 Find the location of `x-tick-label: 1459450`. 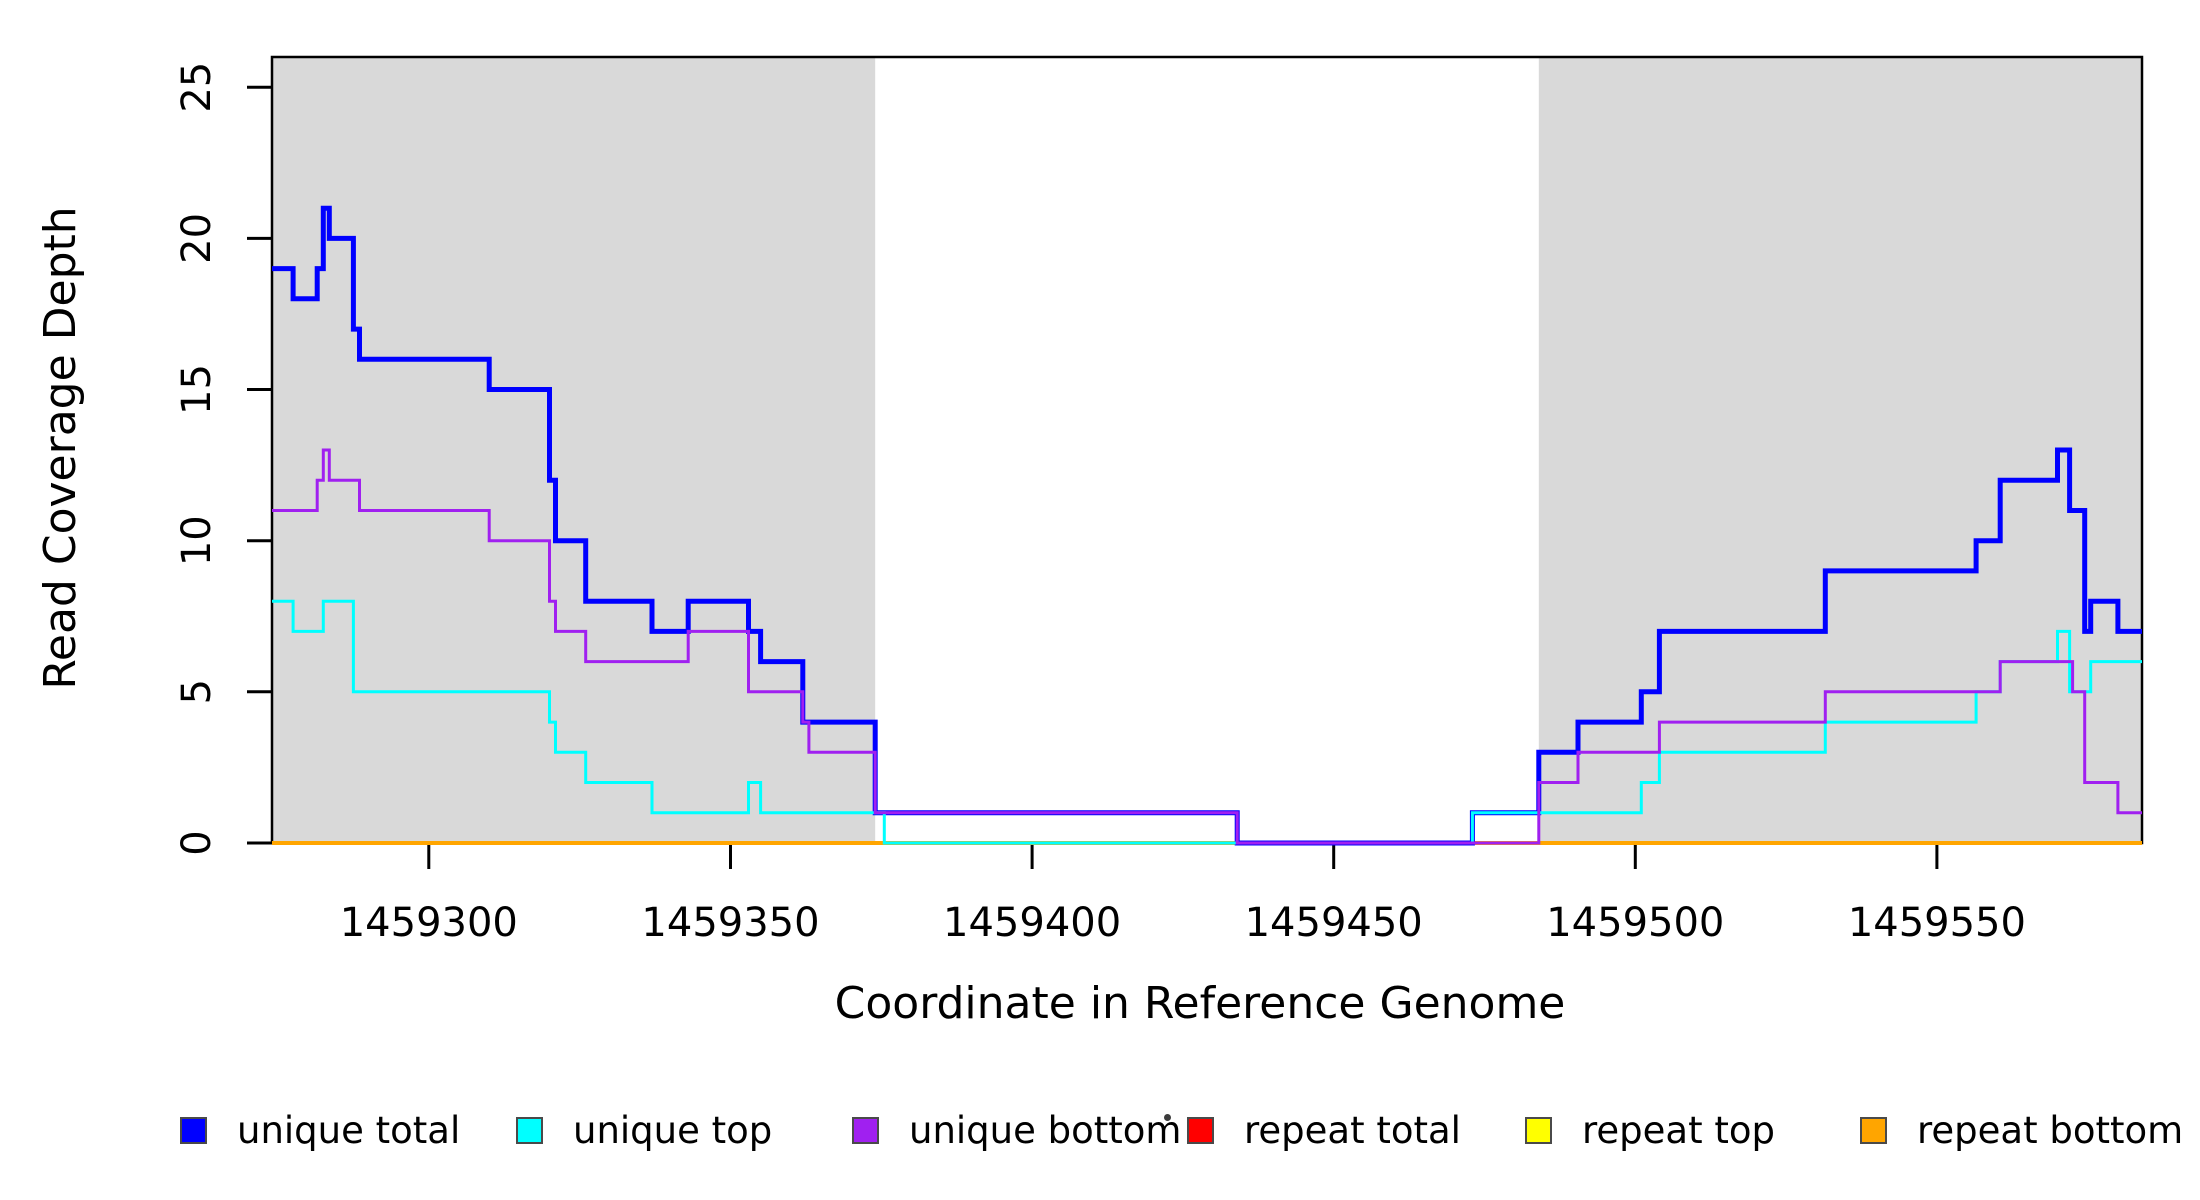

x-tick-label: 1459450 is located at coordinates (1334, 923).